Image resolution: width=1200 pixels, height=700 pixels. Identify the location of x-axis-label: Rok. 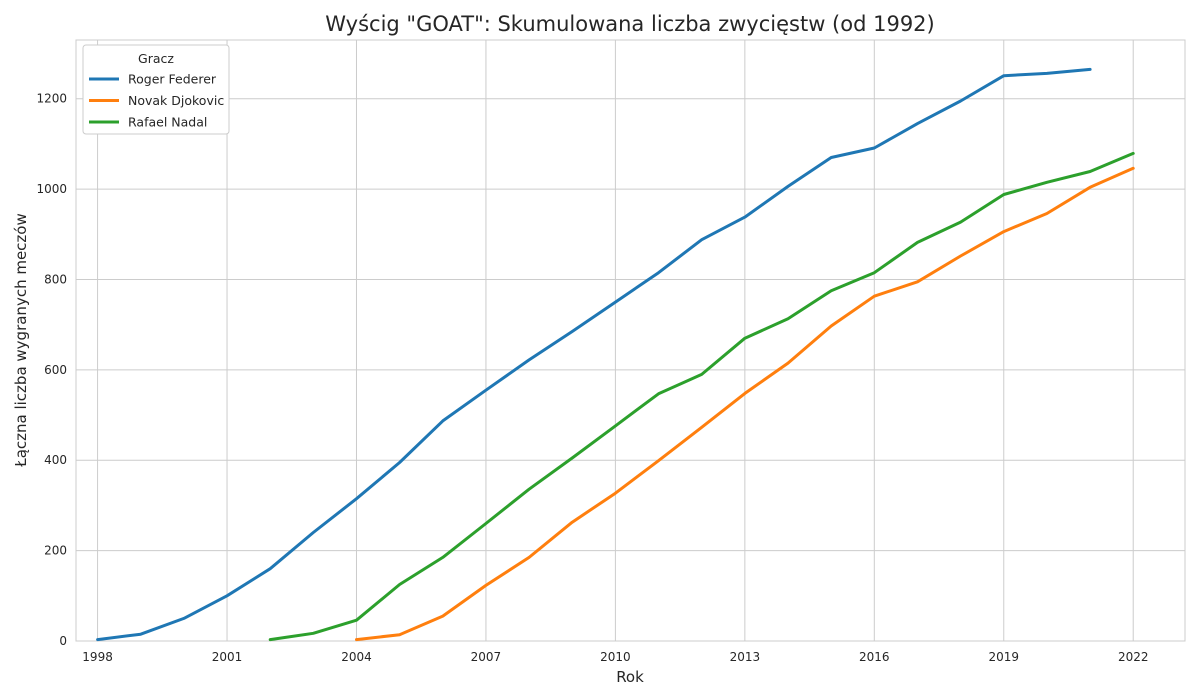
(630, 677).